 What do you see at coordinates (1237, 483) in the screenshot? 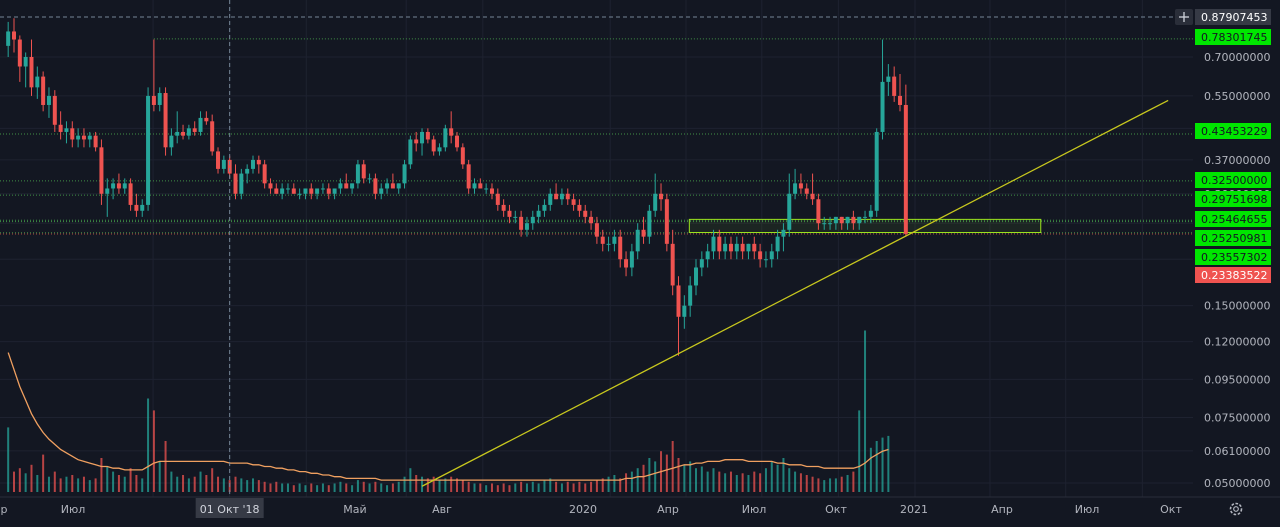
I see `price-tick-label: 0.05000000` at bounding box center [1237, 483].